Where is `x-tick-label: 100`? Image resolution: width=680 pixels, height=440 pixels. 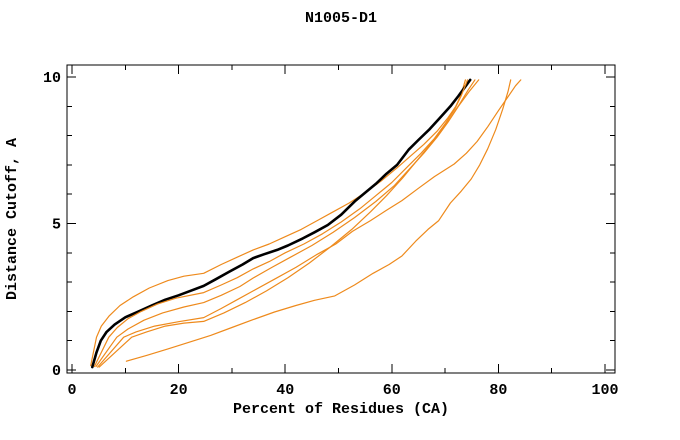
x-tick-label: 100 is located at coordinates (604, 390).